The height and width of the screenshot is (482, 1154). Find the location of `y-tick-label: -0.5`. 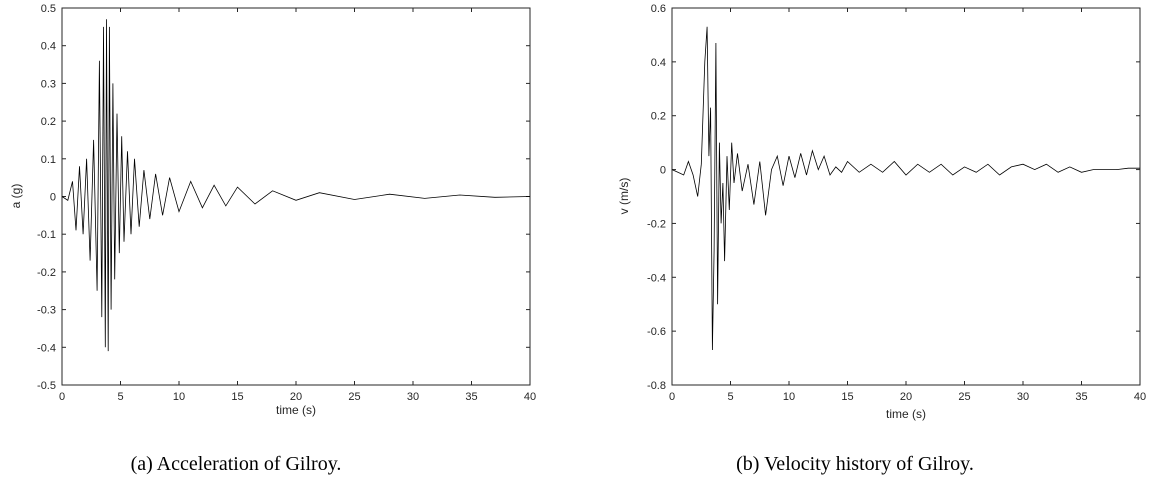

y-tick-label: -0.5 is located at coordinates (46, 386).